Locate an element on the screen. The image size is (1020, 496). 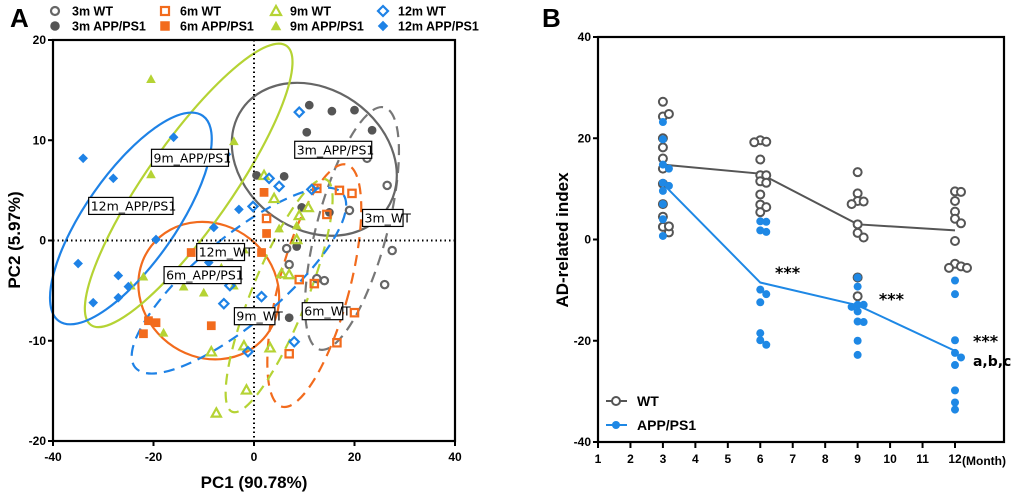
group-label: 6m_APP/PS1 is located at coordinates (205, 275).